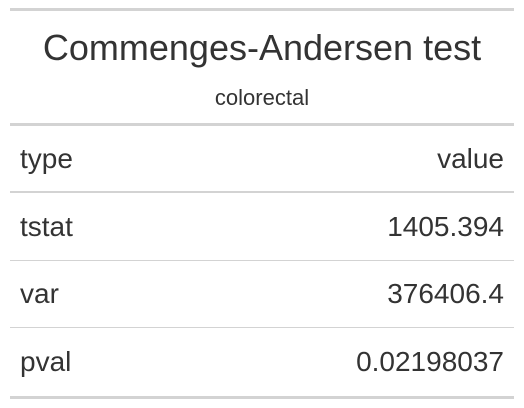  What do you see at coordinates (262, 47) in the screenshot?
I see `table-title: Commenges-Andersen test` at bounding box center [262, 47].